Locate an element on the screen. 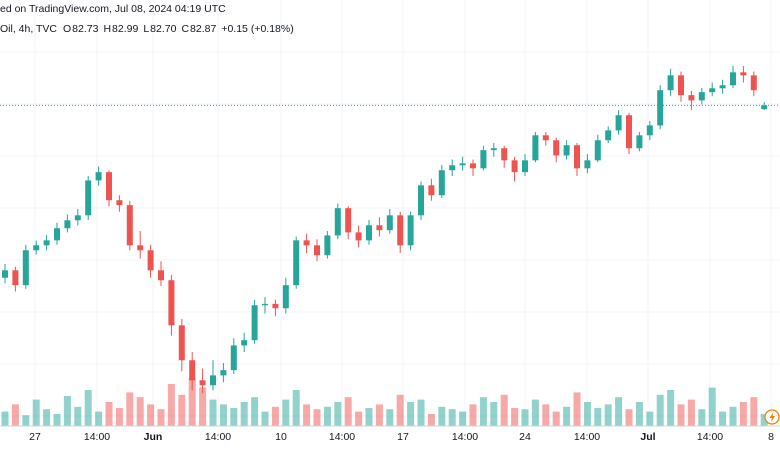 The image size is (780, 470). legend-item: L is located at coordinates (146, 29).